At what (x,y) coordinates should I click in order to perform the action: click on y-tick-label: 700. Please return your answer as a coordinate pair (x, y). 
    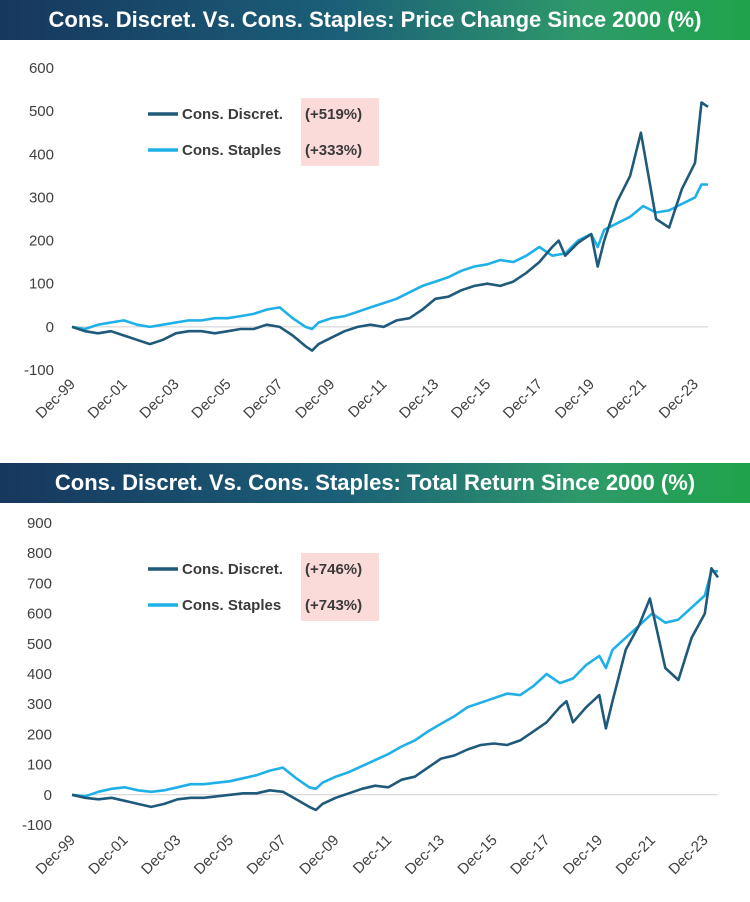
    Looking at the image, I should click on (39, 583).